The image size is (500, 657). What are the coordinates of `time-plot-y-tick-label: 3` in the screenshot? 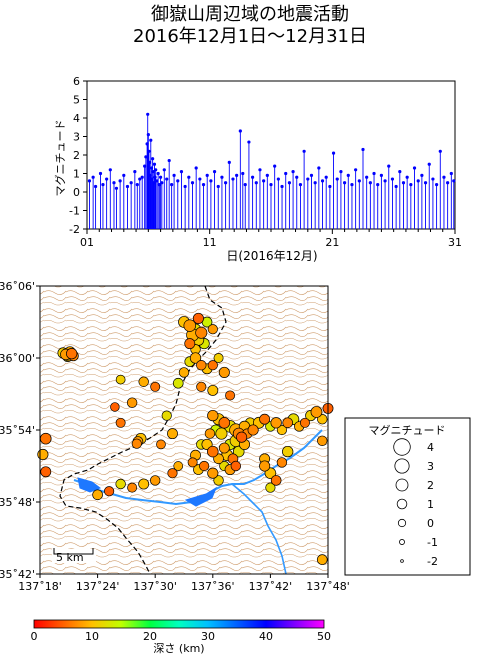 It's located at (76, 137).